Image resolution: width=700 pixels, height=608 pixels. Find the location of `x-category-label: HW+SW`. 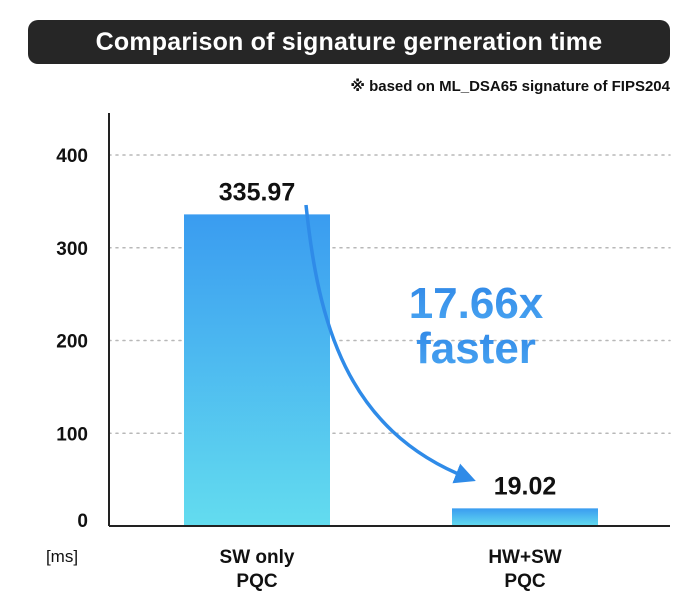

x-category-label: HW+SW is located at coordinates (524, 557).